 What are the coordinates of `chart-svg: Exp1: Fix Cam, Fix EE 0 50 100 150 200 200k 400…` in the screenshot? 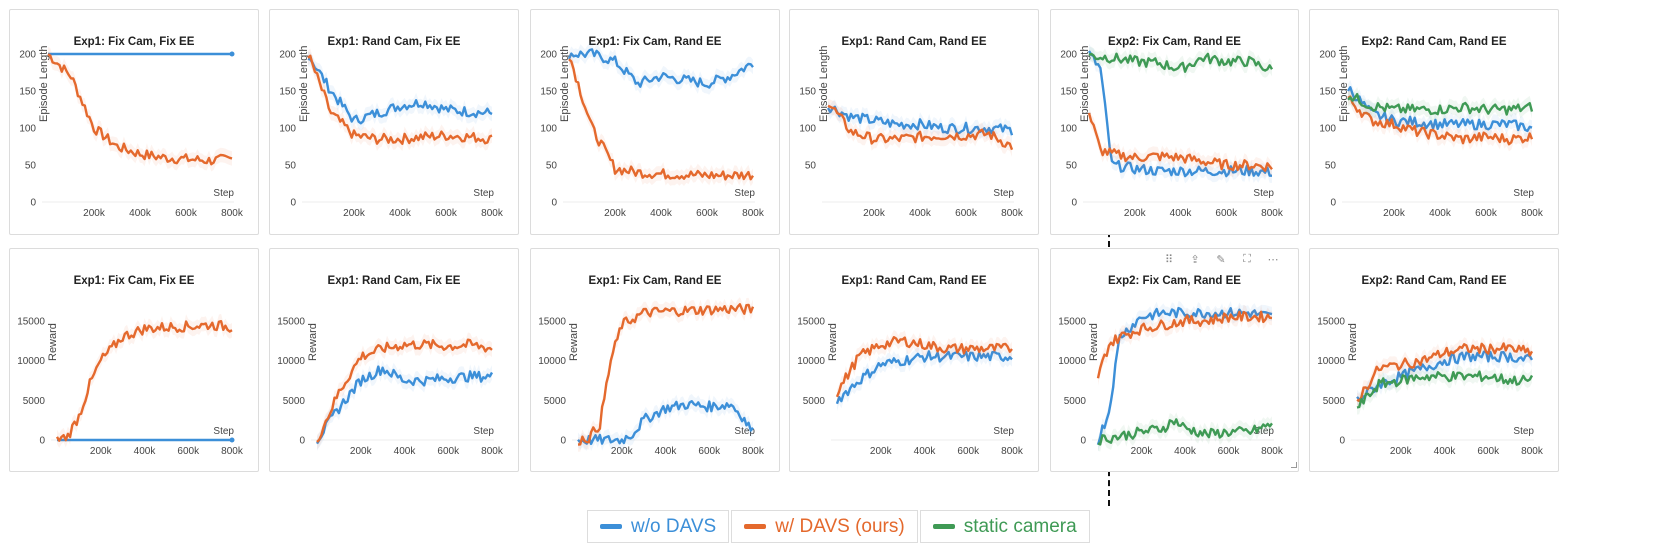 It's located at (131, 127).